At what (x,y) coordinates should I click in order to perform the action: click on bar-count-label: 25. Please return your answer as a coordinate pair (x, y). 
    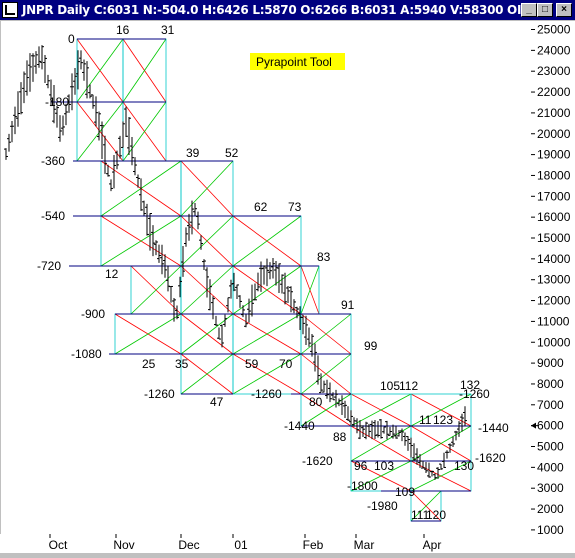
    Looking at the image, I should click on (149, 364).